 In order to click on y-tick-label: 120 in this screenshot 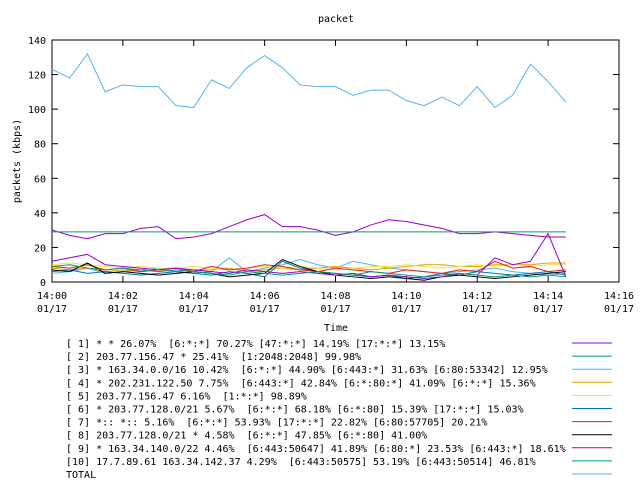, I will do `click(37, 76)`.